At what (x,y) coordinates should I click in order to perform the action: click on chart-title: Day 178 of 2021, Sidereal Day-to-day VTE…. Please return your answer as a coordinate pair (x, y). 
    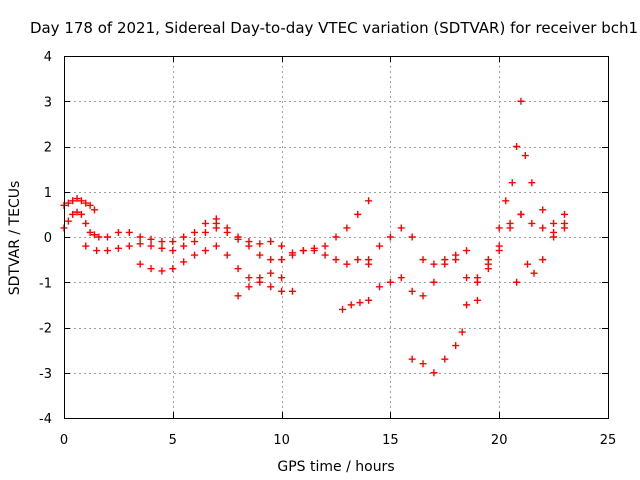
    Looking at the image, I should click on (334, 28).